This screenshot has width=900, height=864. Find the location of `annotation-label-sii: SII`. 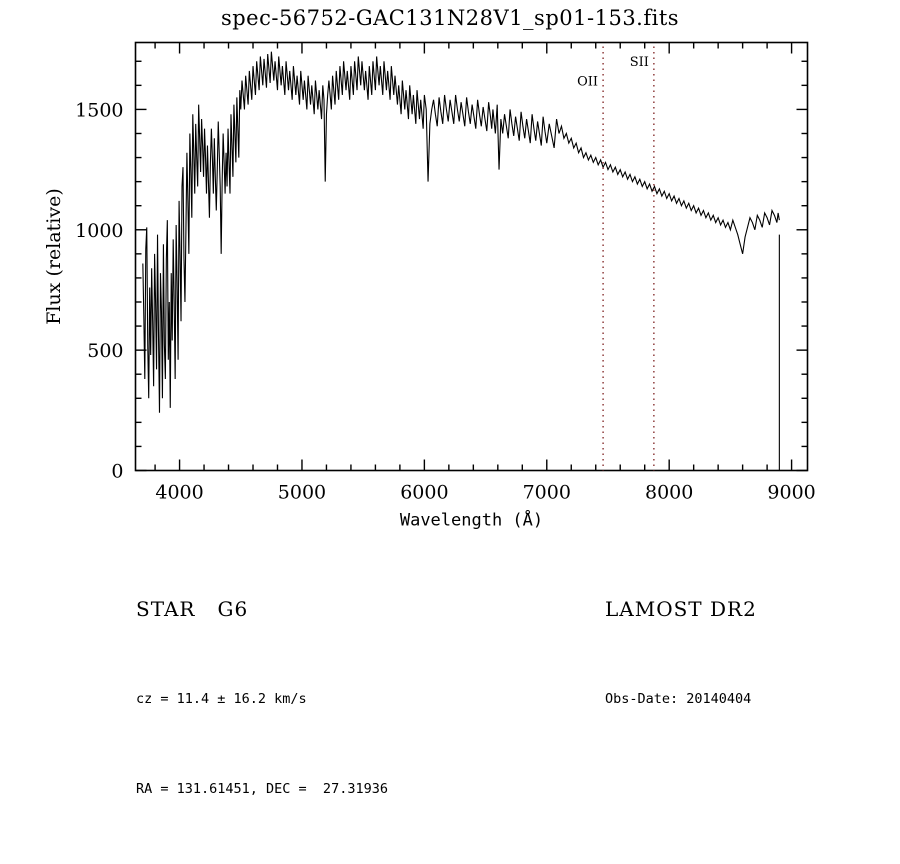

annotation-label-sii: SII is located at coordinates (639, 62).